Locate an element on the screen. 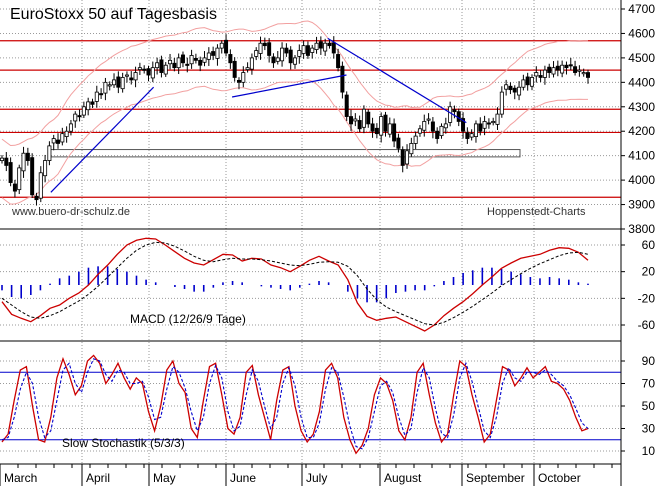 Image resolution: width=660 pixels, height=486 pixels. xtick-label-6: September is located at coordinates (495, 478).